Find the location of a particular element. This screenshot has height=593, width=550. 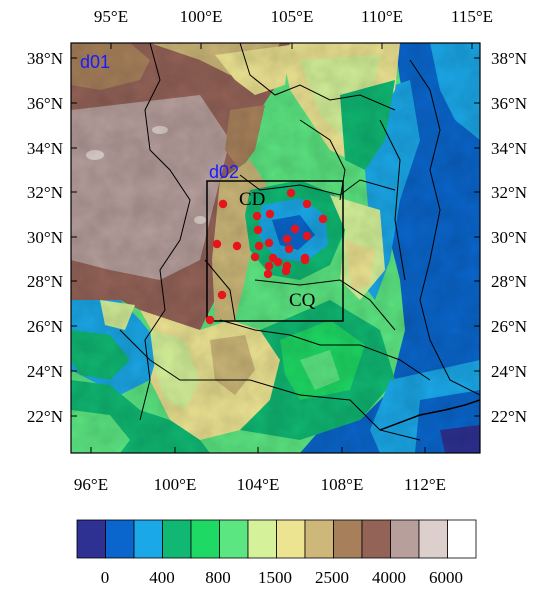

bottom-lon-label: 96°E is located at coordinates (91, 484).